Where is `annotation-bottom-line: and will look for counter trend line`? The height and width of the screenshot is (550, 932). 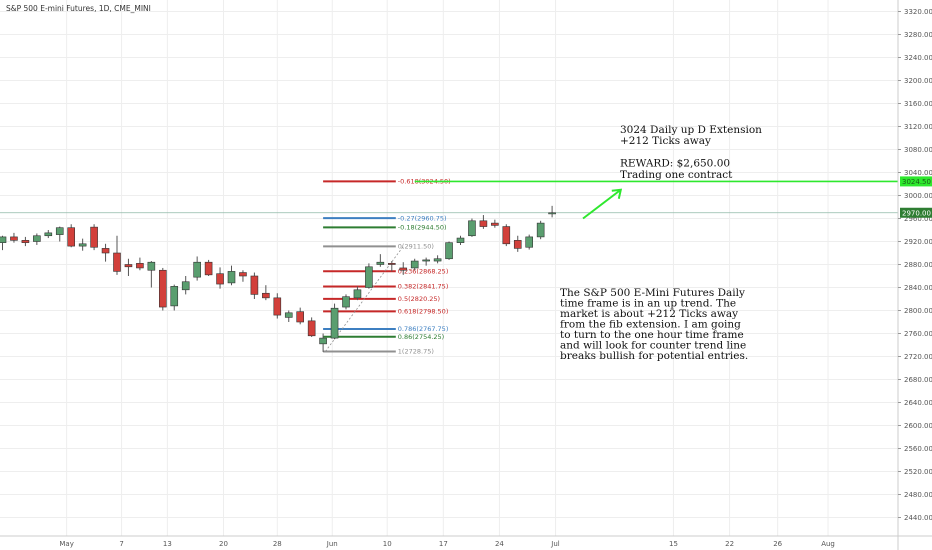
annotation-bottom-line: and will look for counter trend line is located at coordinates (653, 346).